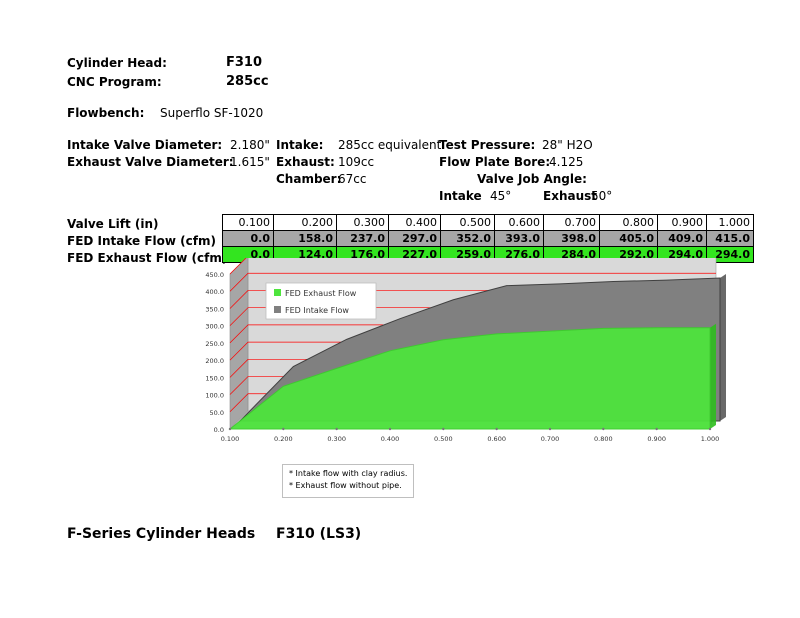  I want to click on vja-intake-value: 45°, so click(501, 196).